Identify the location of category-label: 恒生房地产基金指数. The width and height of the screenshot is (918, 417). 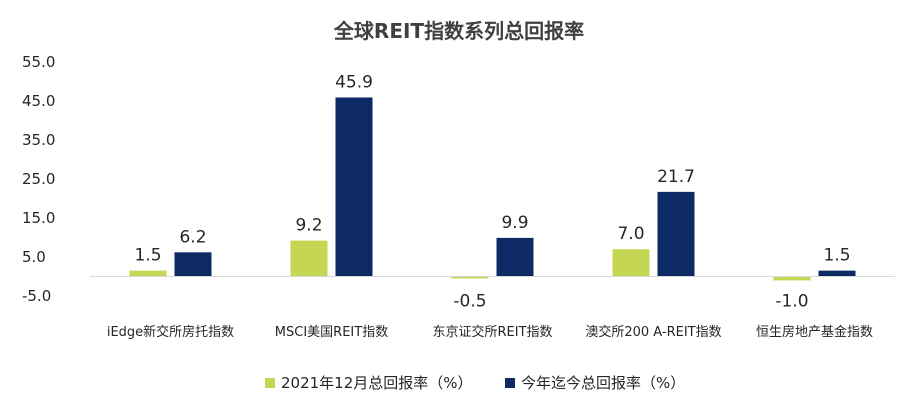
(814, 332).